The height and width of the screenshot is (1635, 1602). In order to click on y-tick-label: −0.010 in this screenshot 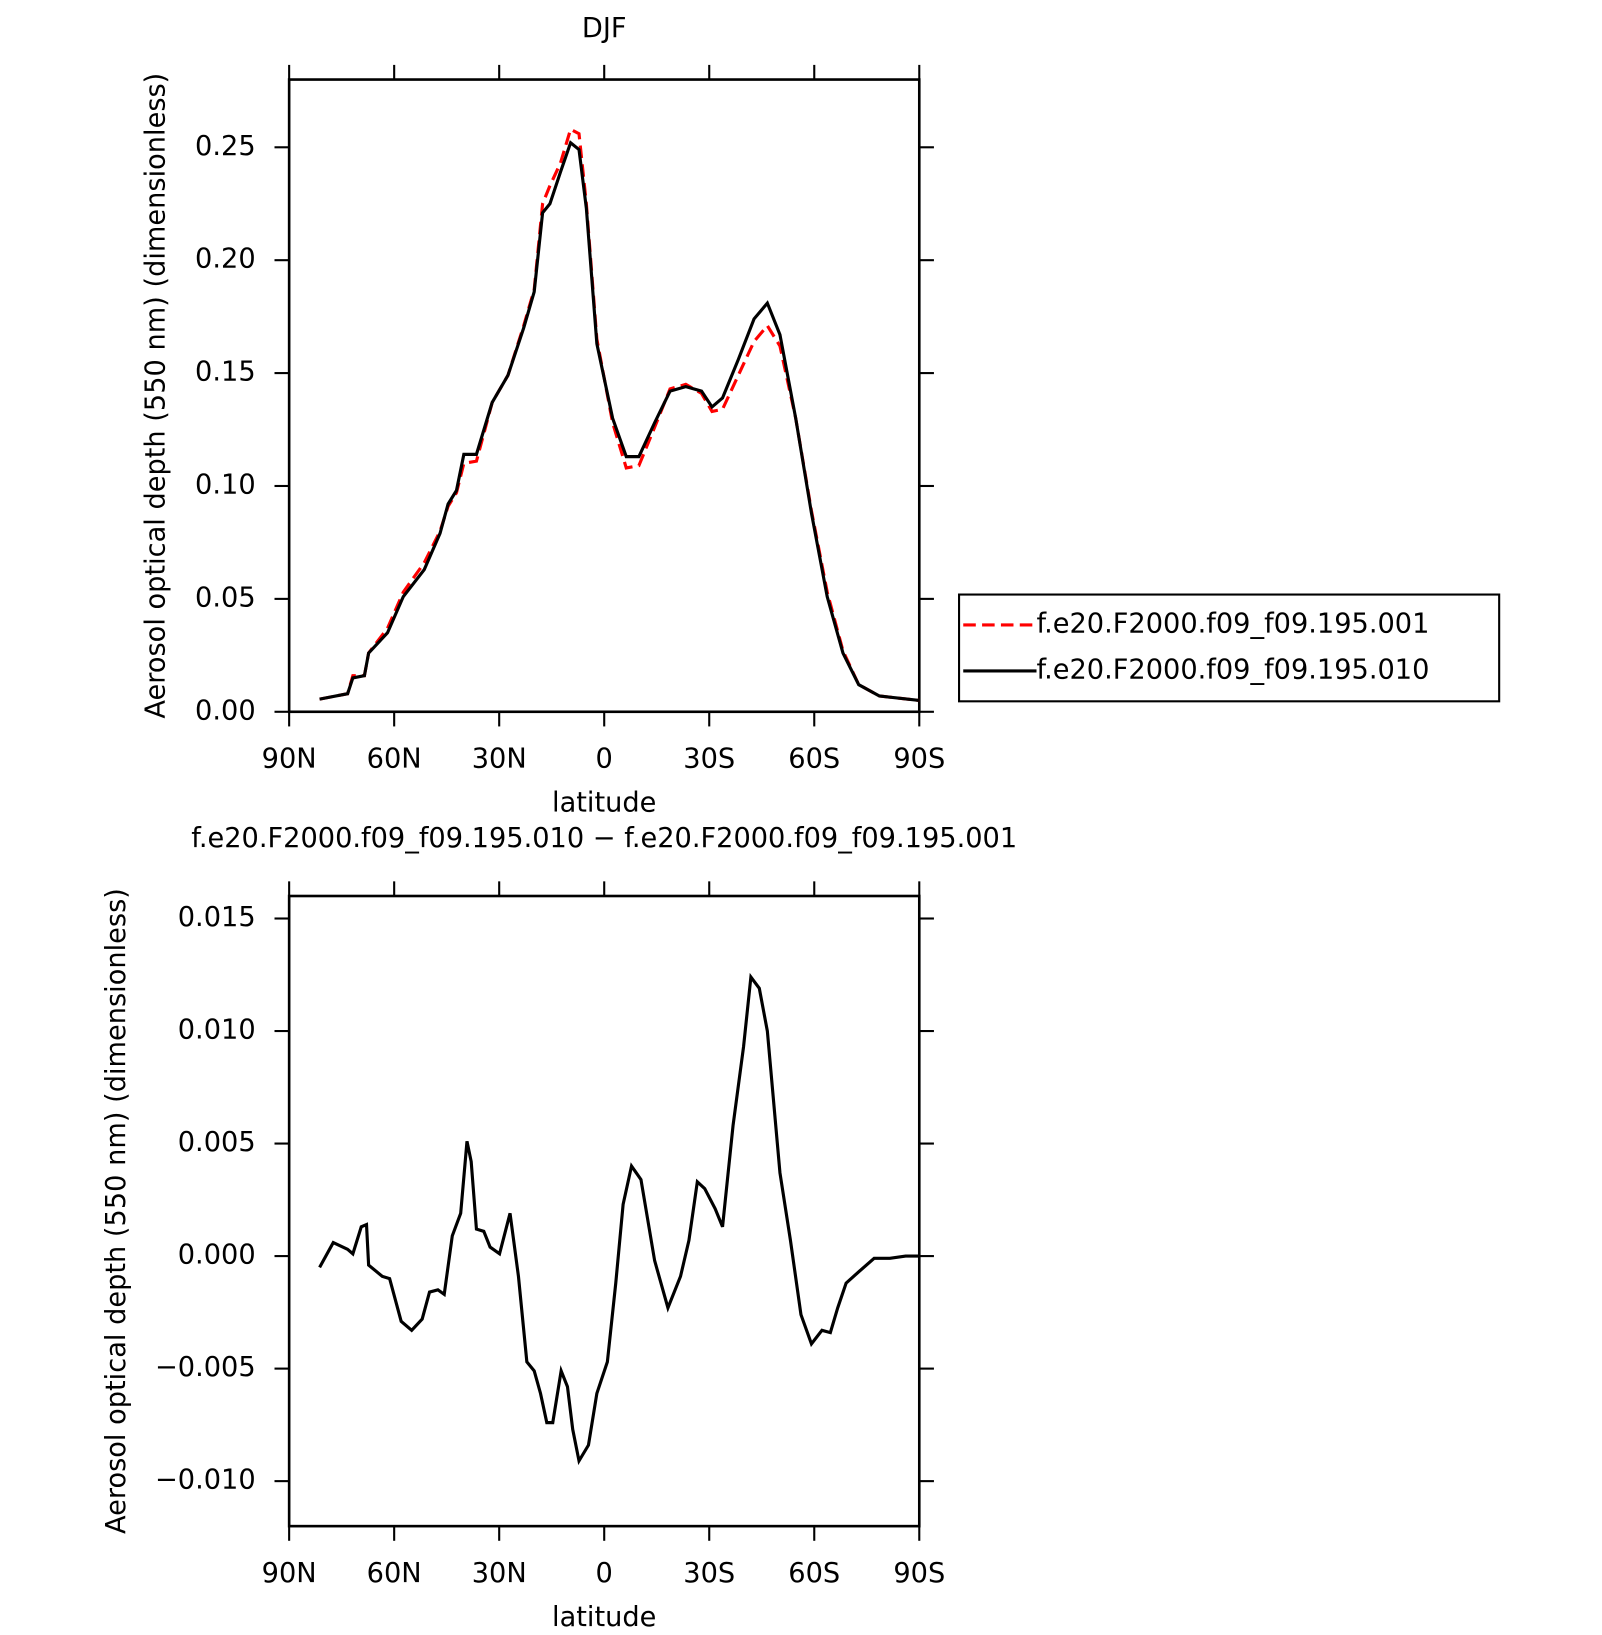, I will do `click(205, 1480)`.